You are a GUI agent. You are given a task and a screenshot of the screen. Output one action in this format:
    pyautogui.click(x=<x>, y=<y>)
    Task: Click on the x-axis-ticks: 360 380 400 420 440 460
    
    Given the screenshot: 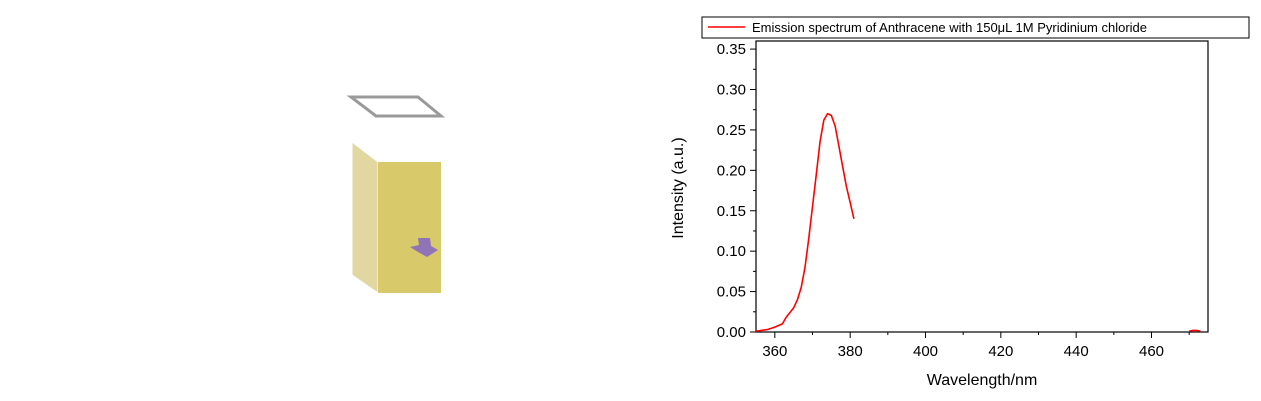 What is the action you would take?
    pyautogui.click(x=976, y=346)
    